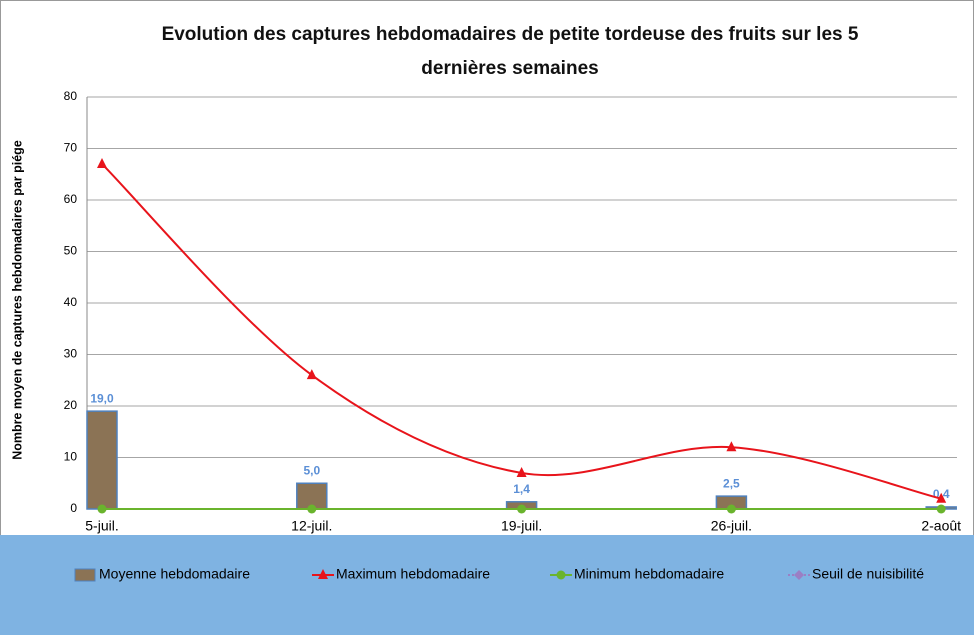 The height and width of the screenshot is (635, 974). What do you see at coordinates (413, 574) in the screenshot?
I see `legend-label: Maximum hebdomadaire` at bounding box center [413, 574].